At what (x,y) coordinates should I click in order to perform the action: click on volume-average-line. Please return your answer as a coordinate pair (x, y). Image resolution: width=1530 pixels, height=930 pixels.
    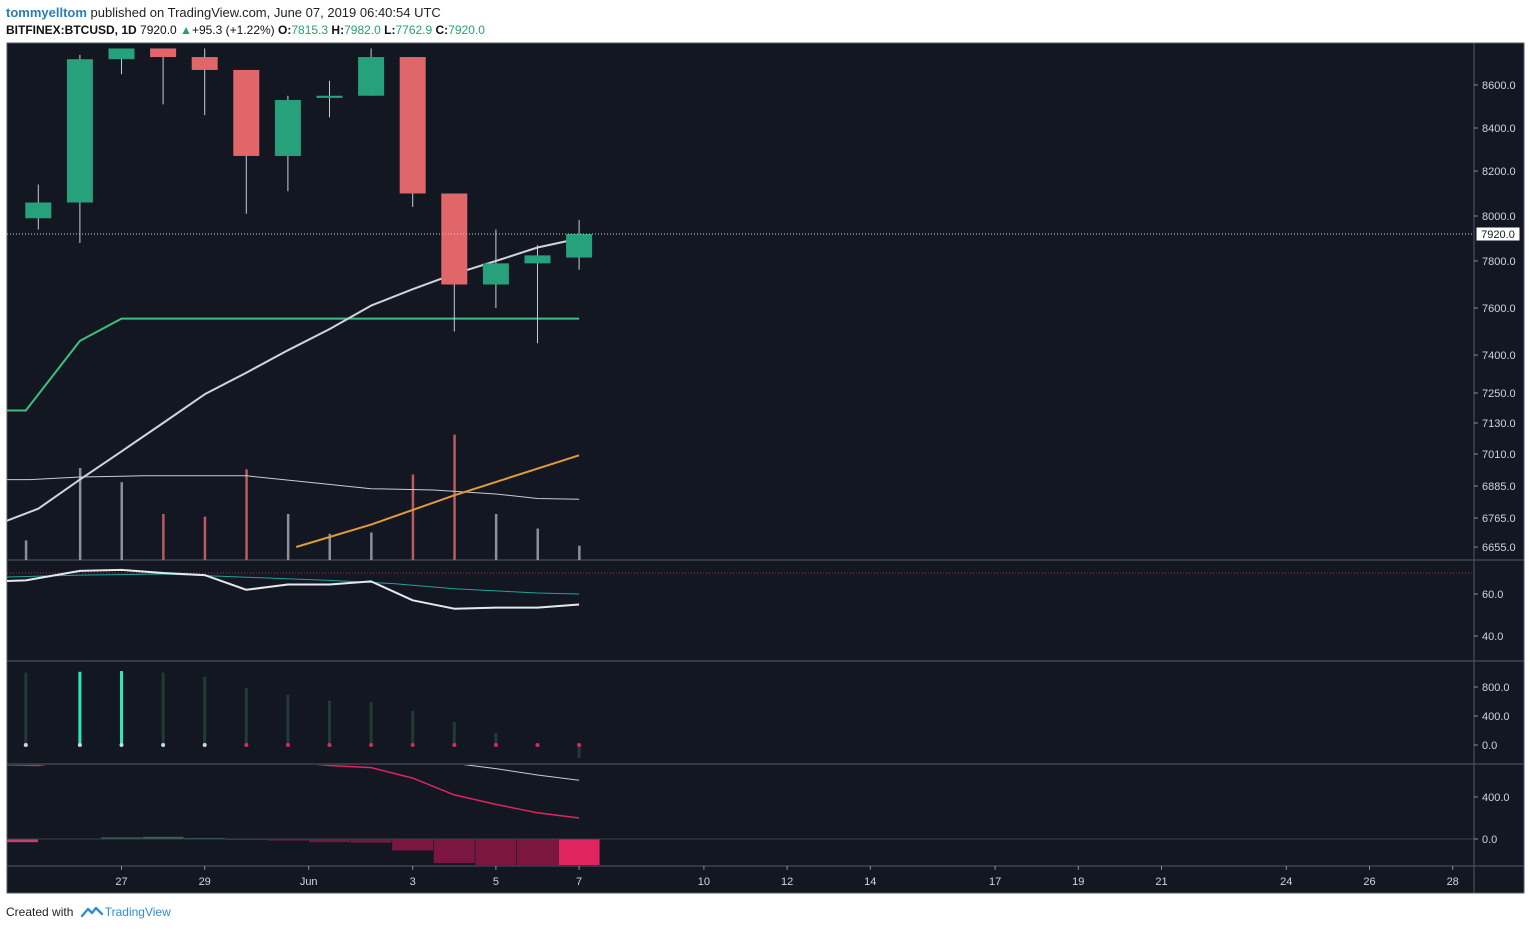
    Looking at the image, I should click on (293, 487).